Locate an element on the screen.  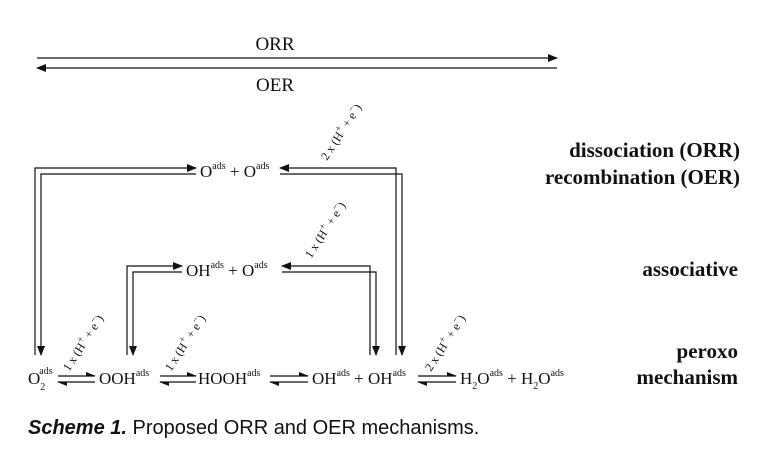
svg-text: OHads + Oads is located at coordinates (227, 270).